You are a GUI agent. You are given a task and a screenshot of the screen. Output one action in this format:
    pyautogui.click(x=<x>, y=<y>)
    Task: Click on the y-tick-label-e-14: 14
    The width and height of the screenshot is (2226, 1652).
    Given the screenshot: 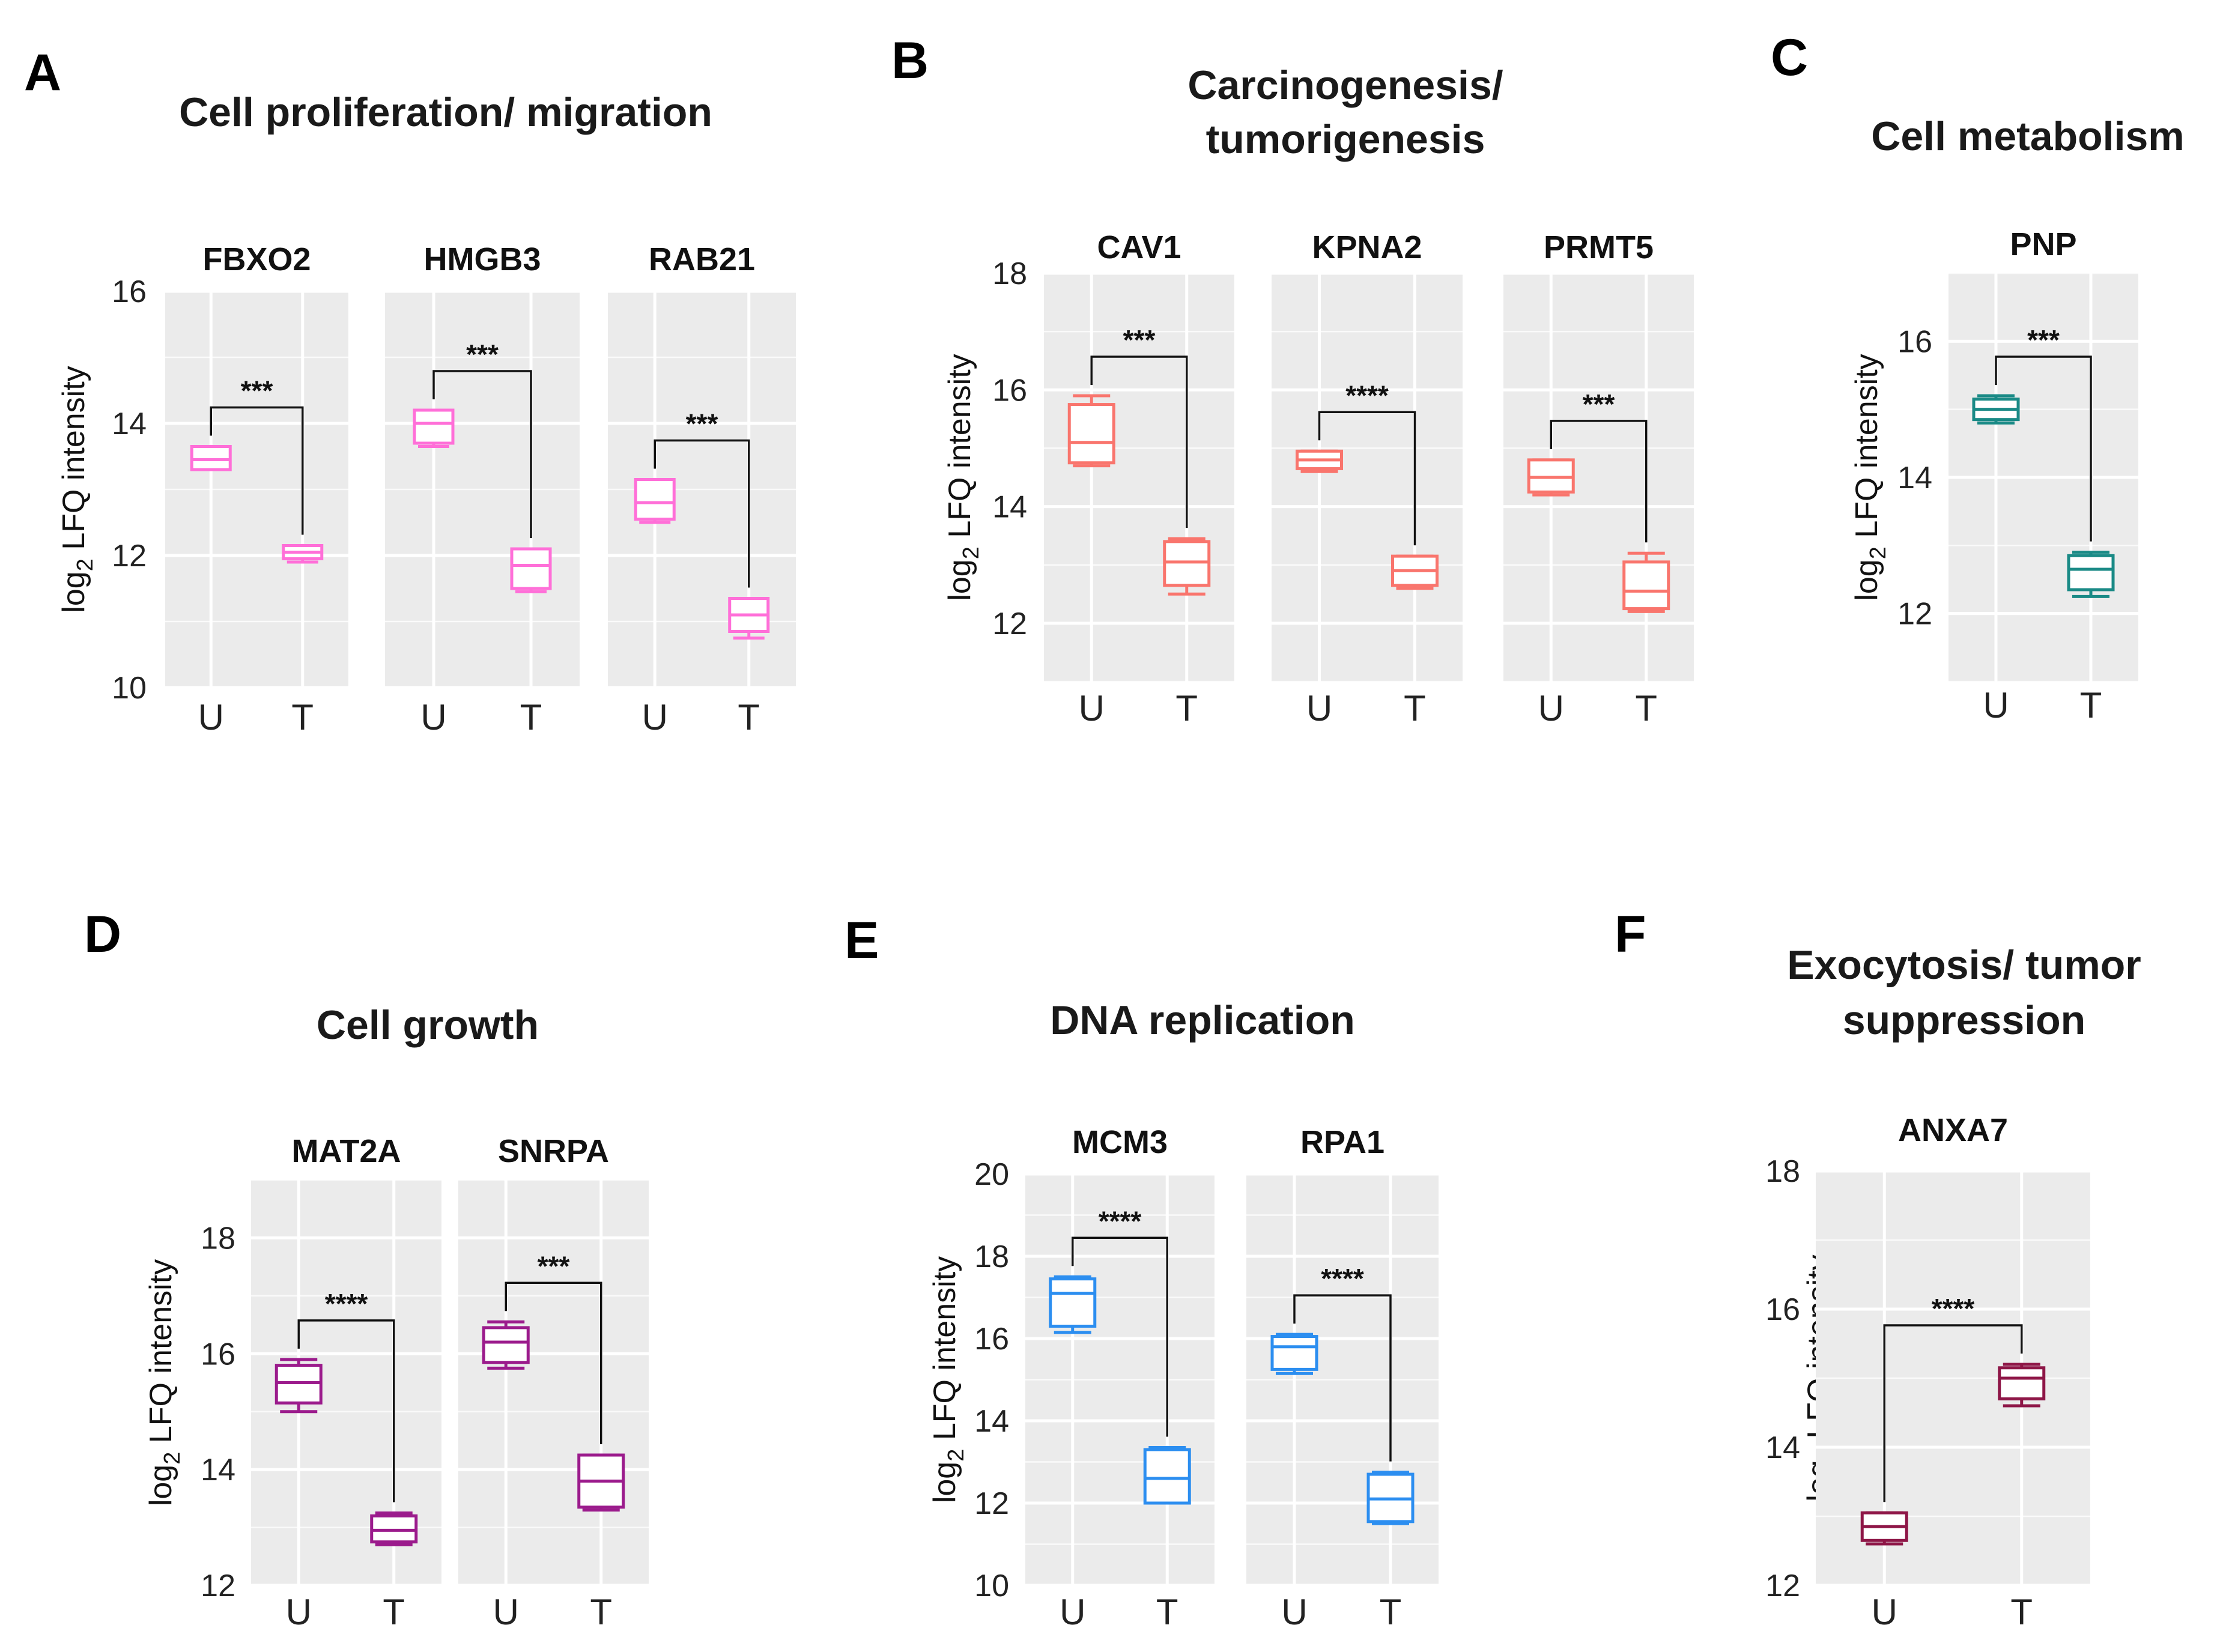 What is the action you would take?
    pyautogui.click(x=991, y=1421)
    